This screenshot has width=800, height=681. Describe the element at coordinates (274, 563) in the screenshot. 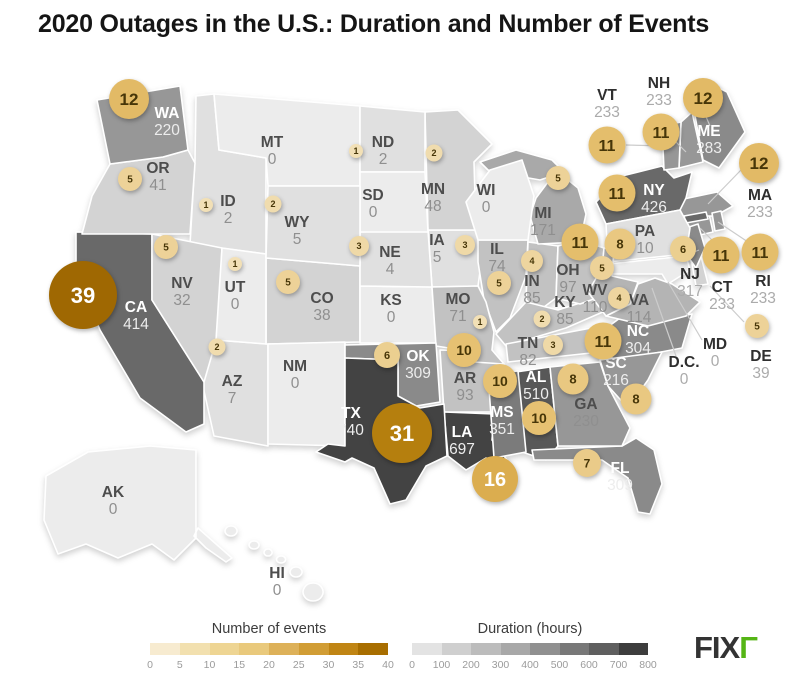

I see `state-shape-HI` at that location.